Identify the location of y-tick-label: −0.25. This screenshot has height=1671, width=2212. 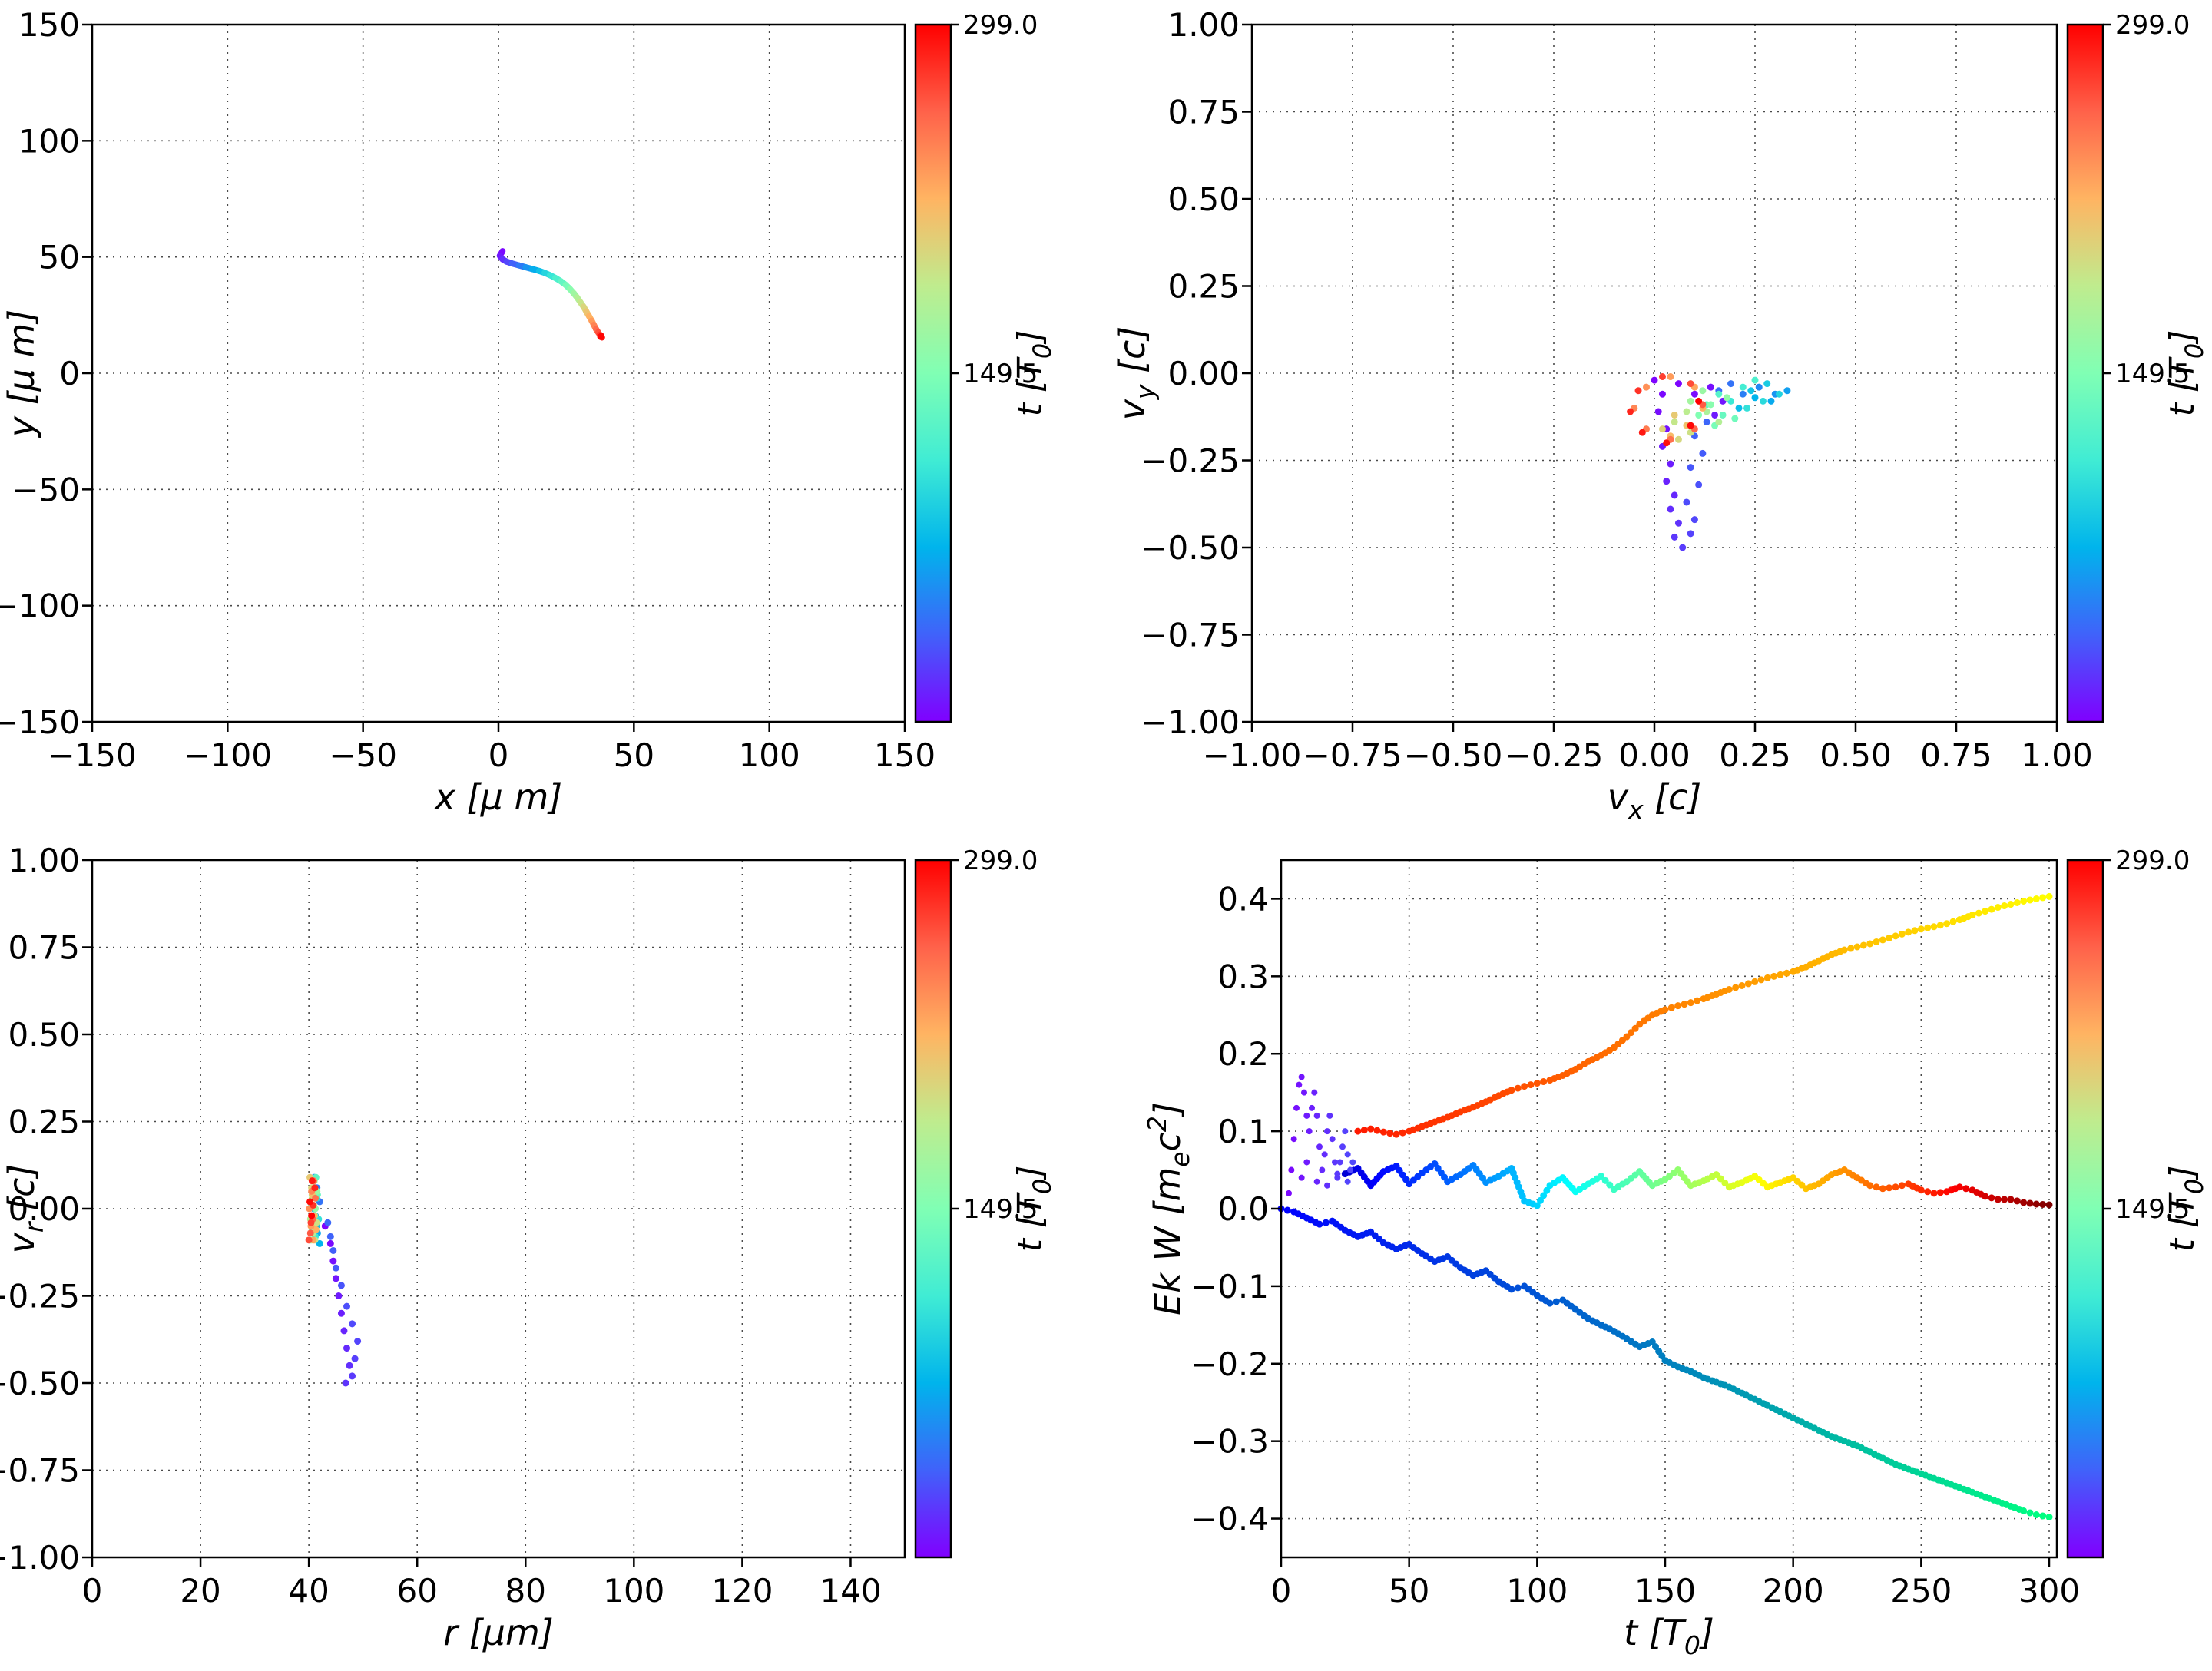
(1190, 461).